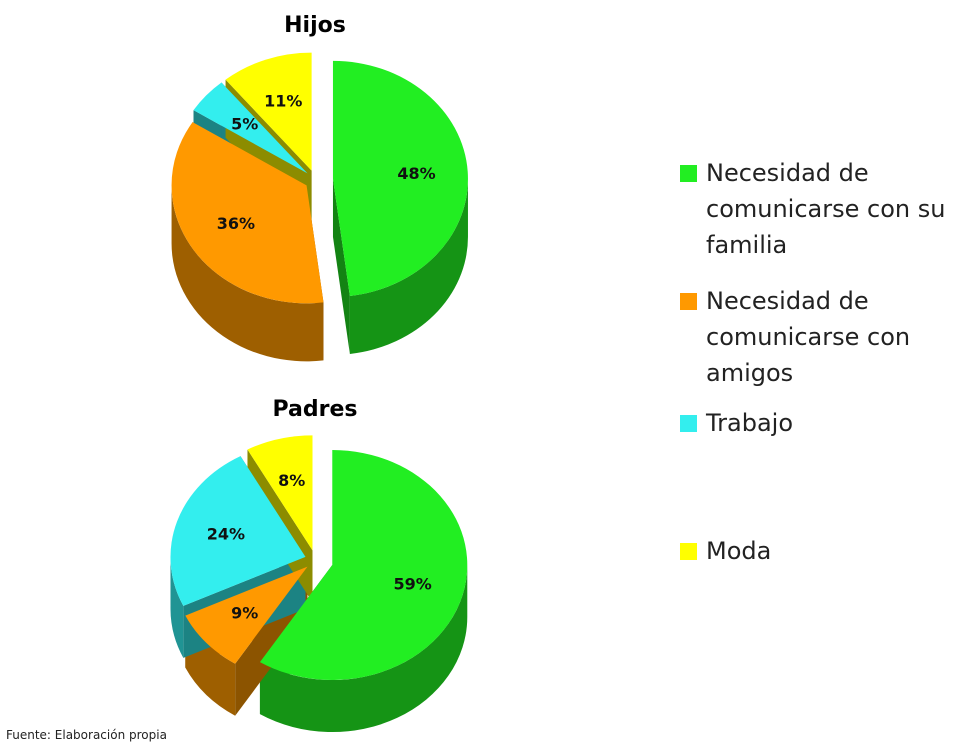 This screenshot has height=751, width=955. I want to click on legend-label: Moda, so click(739, 551).